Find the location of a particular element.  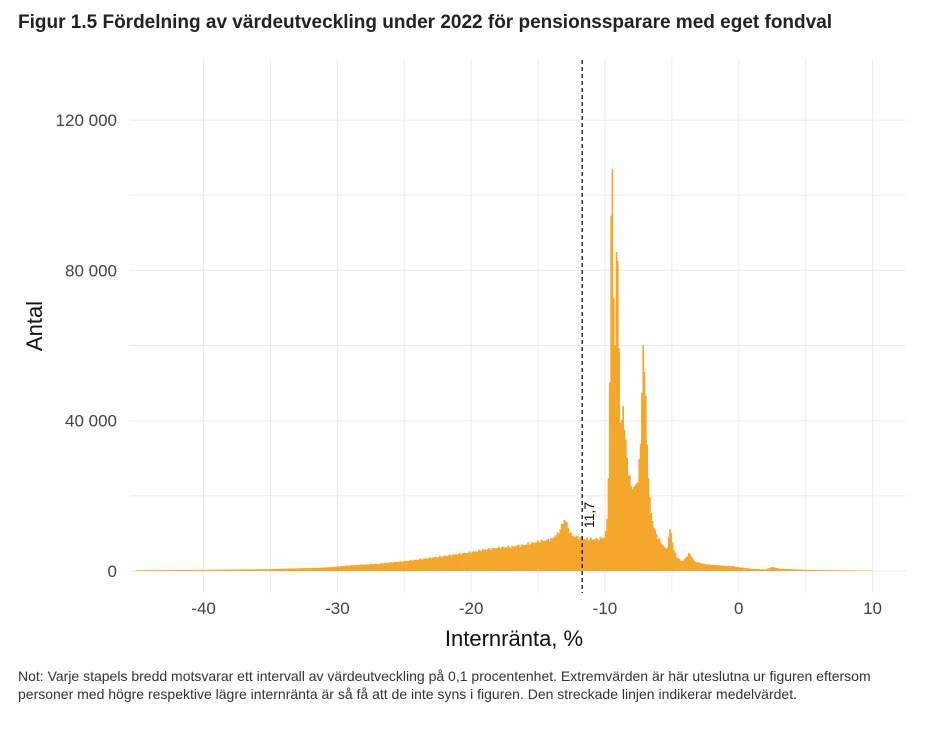

y-tick-labels: 0 40 000 80 000 120 000 is located at coordinates (86, 346).